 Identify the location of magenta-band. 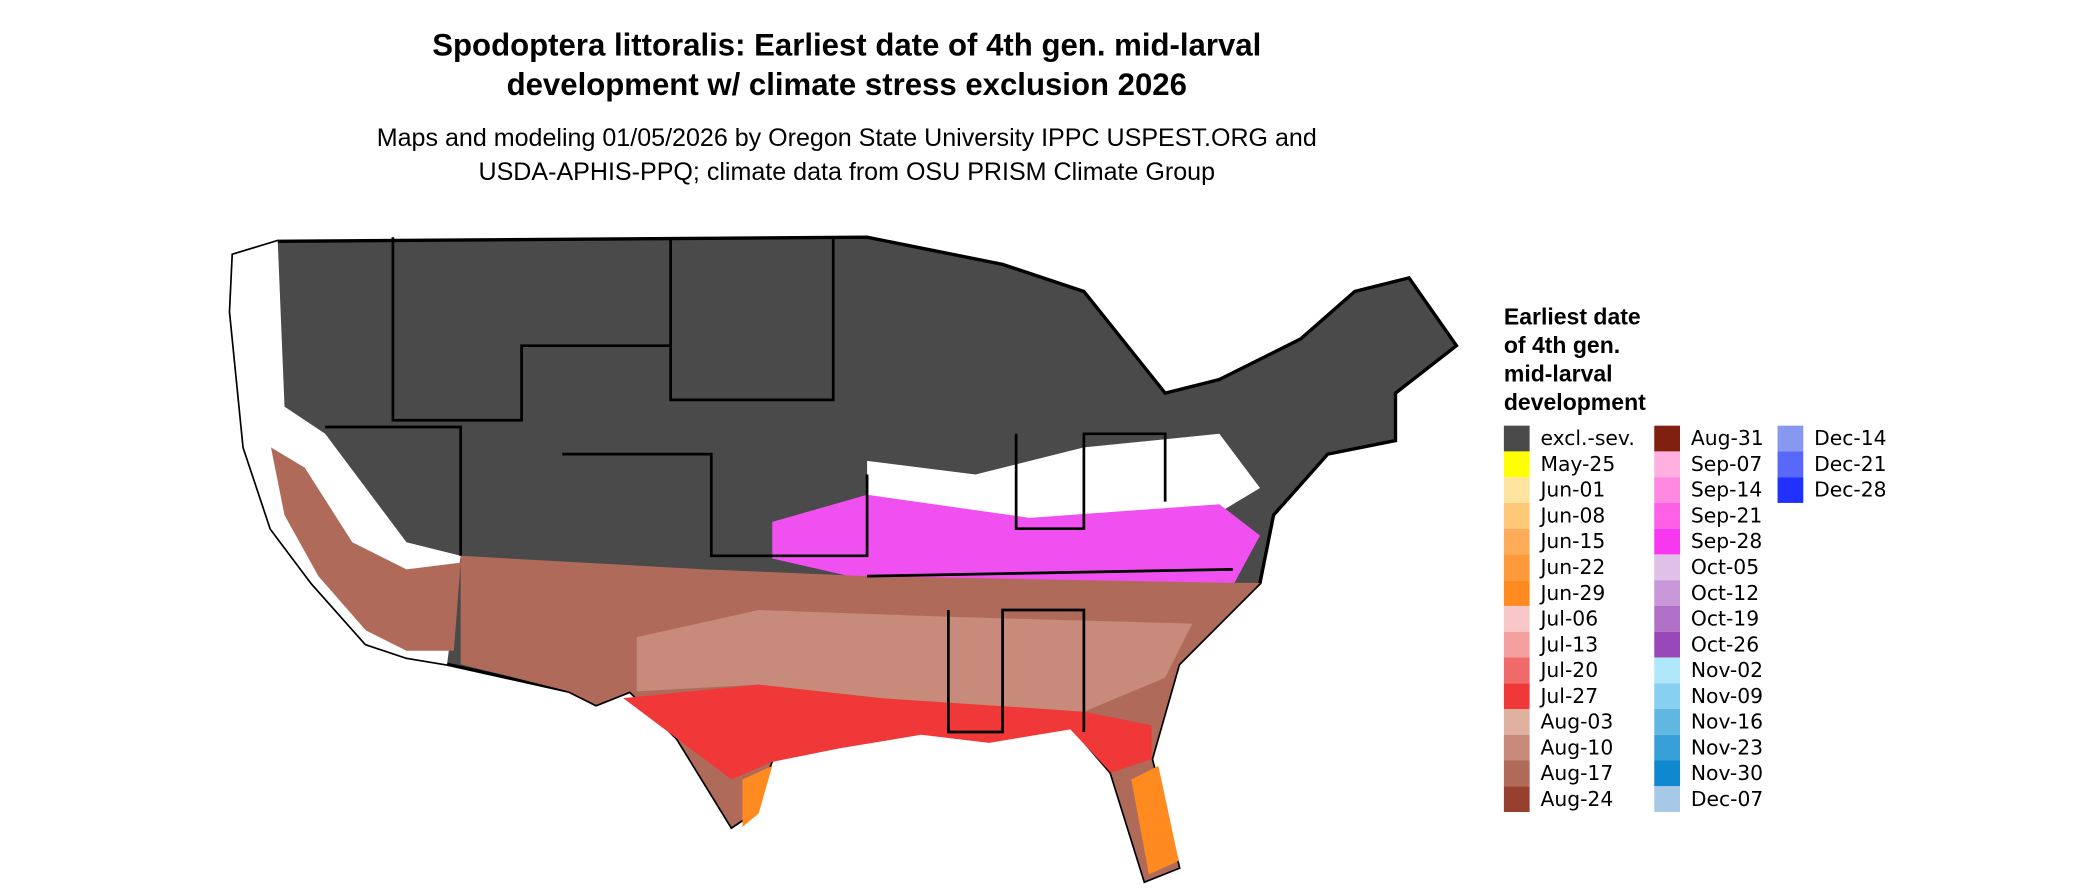
(1016, 540).